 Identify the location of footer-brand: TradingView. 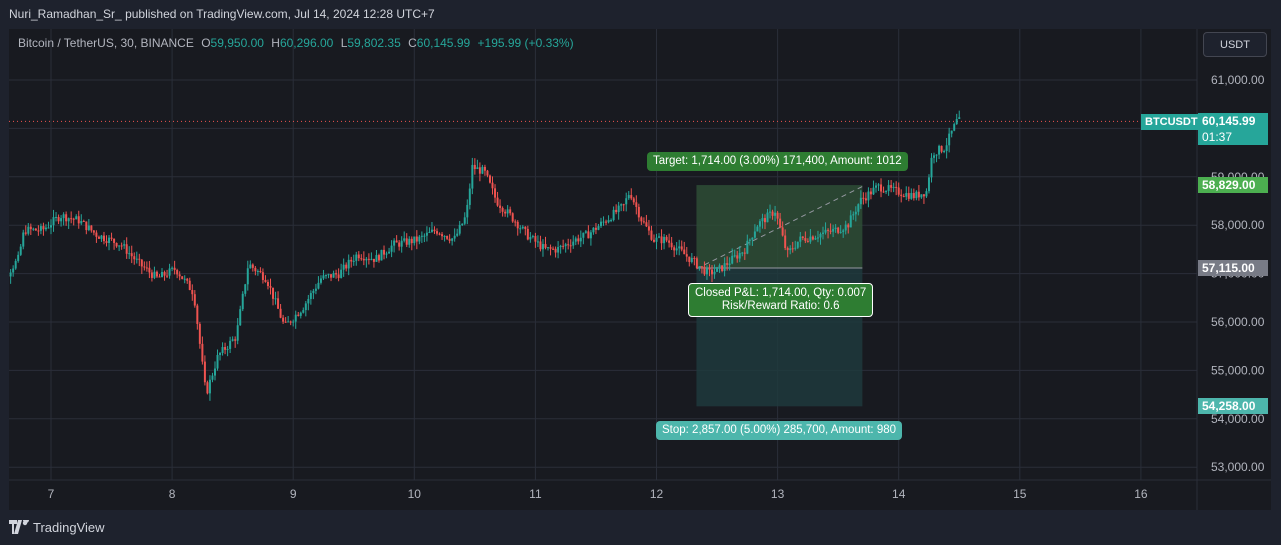
(69, 527).